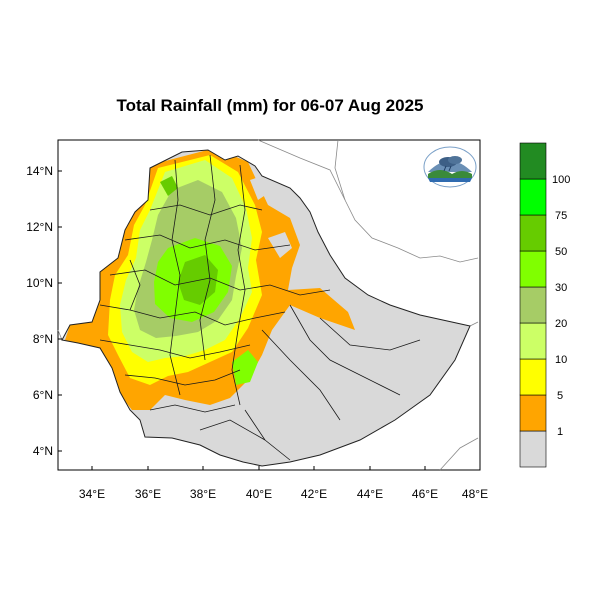  Describe the element at coordinates (561, 360) in the screenshot. I see `legend-label: 10` at that location.